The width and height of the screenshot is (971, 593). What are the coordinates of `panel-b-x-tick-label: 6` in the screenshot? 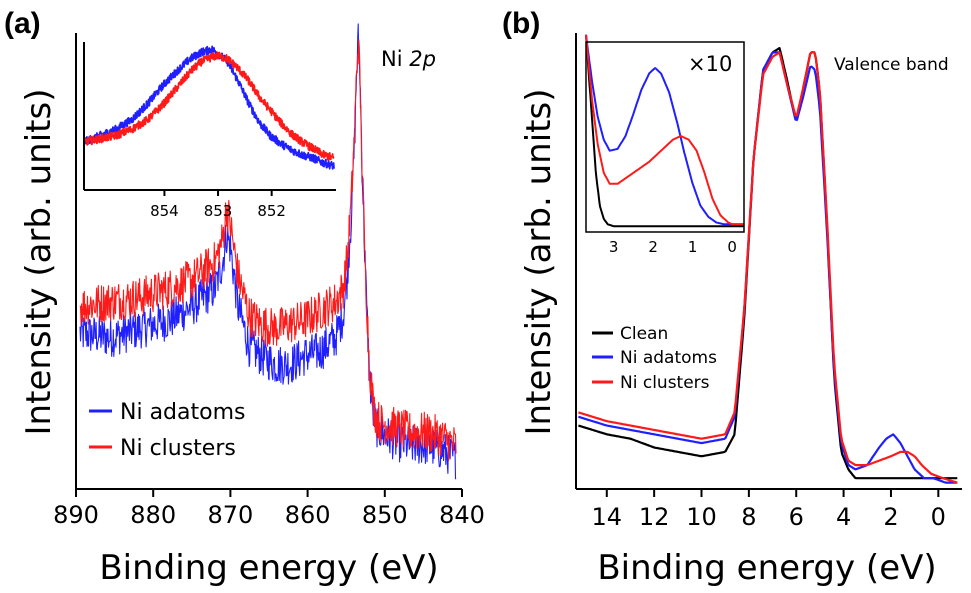 It's located at (796, 517).